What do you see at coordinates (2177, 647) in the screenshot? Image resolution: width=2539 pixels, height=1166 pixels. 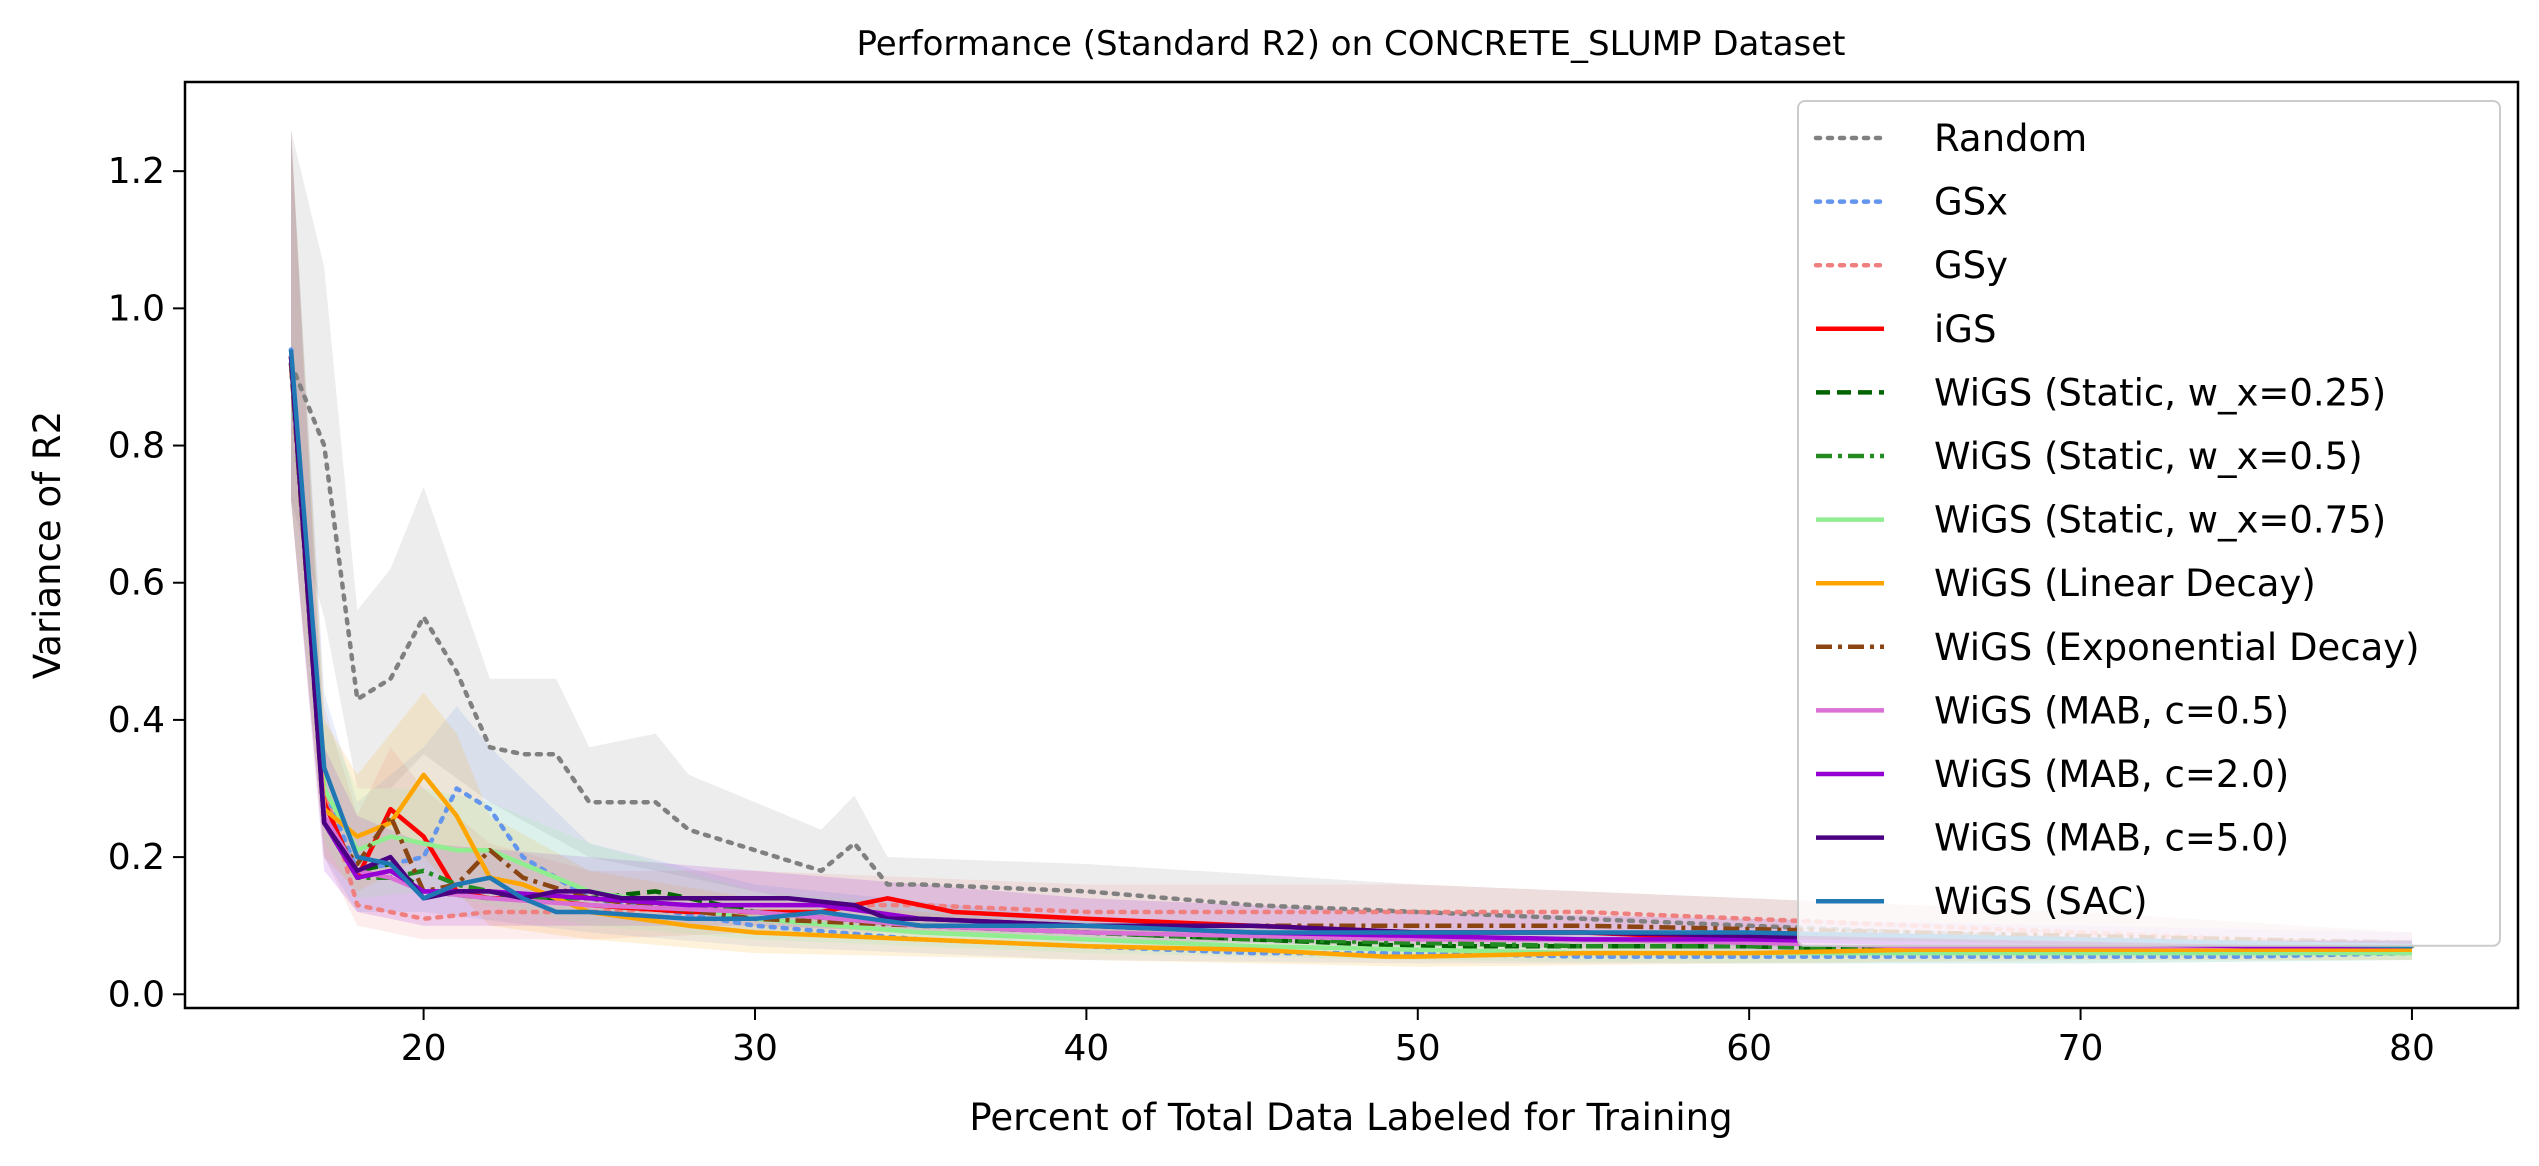 I see `legend-label: WiGS (Exponential Decay)` at bounding box center [2177, 647].